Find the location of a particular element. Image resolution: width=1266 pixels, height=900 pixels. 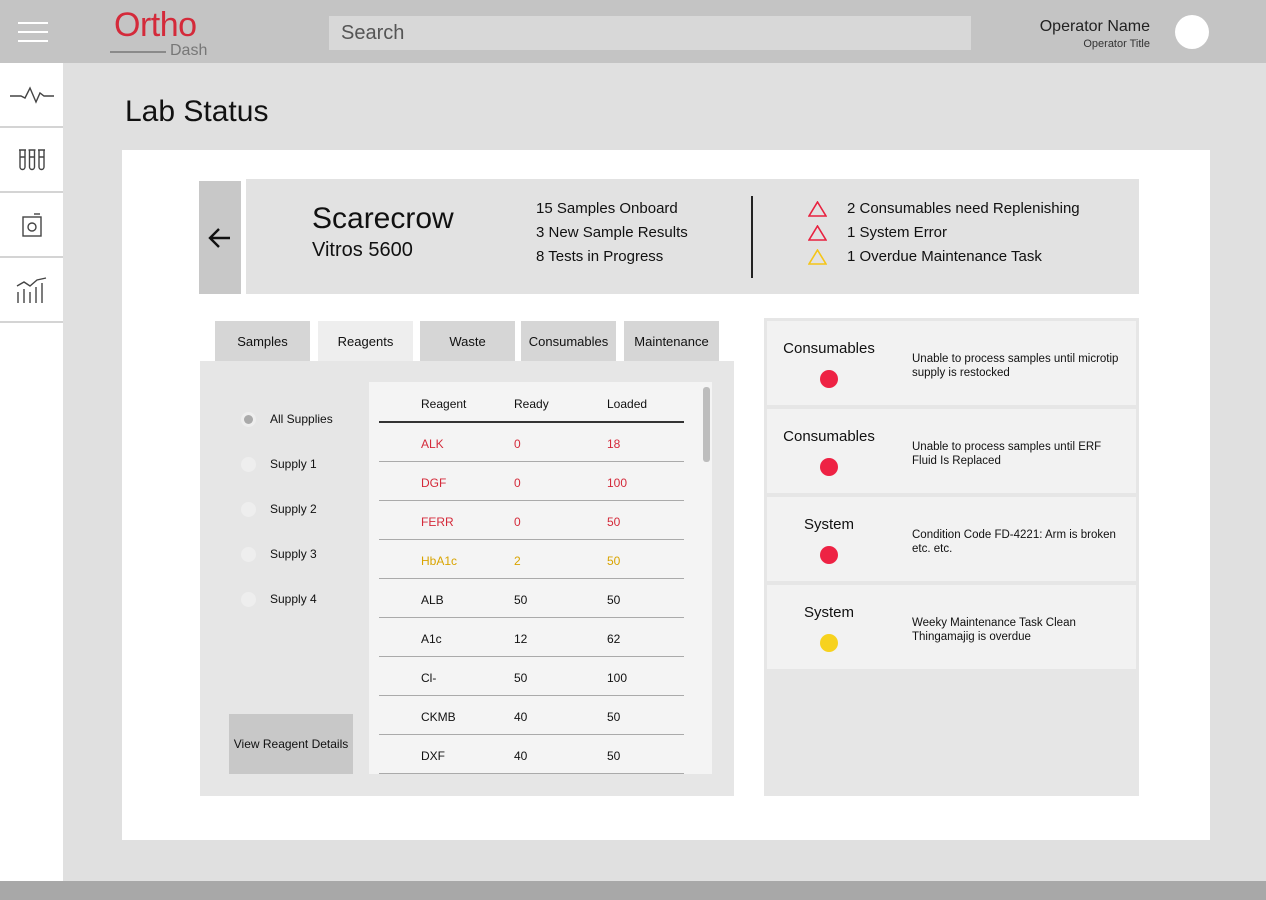

cell-reagent: FERR is located at coordinates (437, 522).